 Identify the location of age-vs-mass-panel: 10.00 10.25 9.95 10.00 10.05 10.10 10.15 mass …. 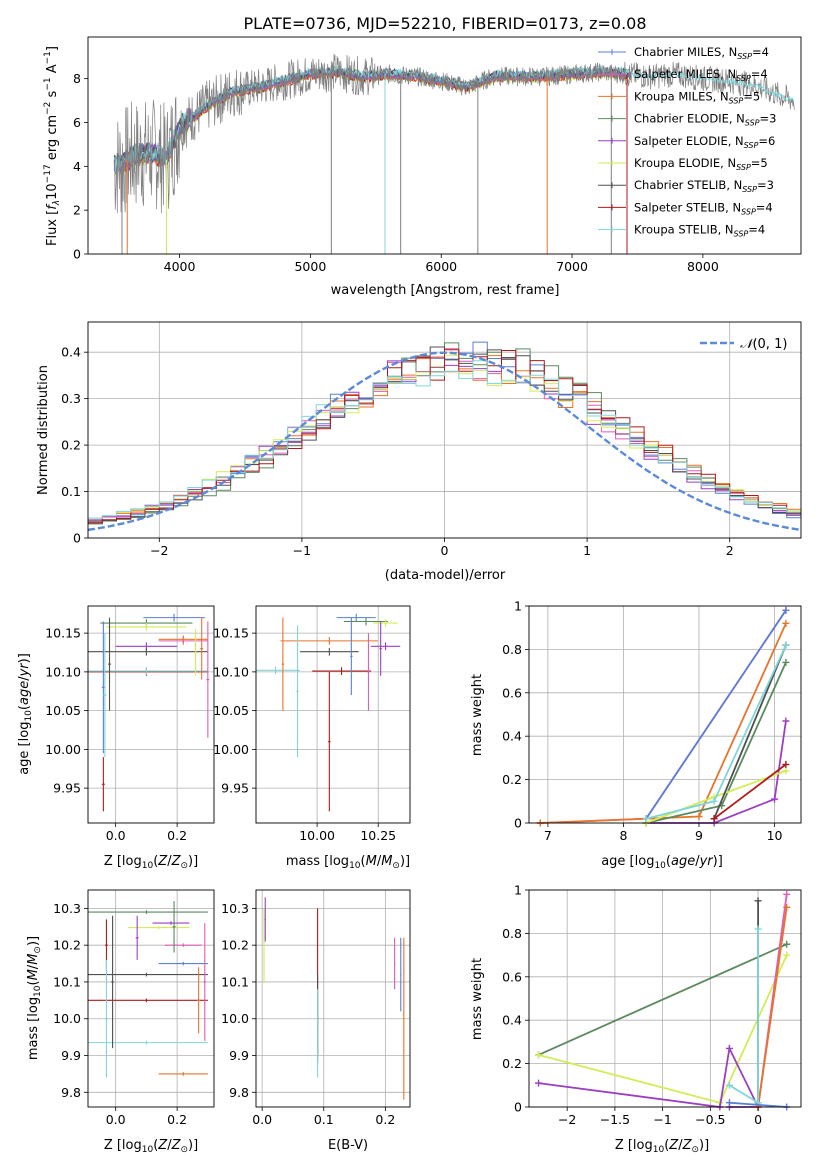
(312, 738).